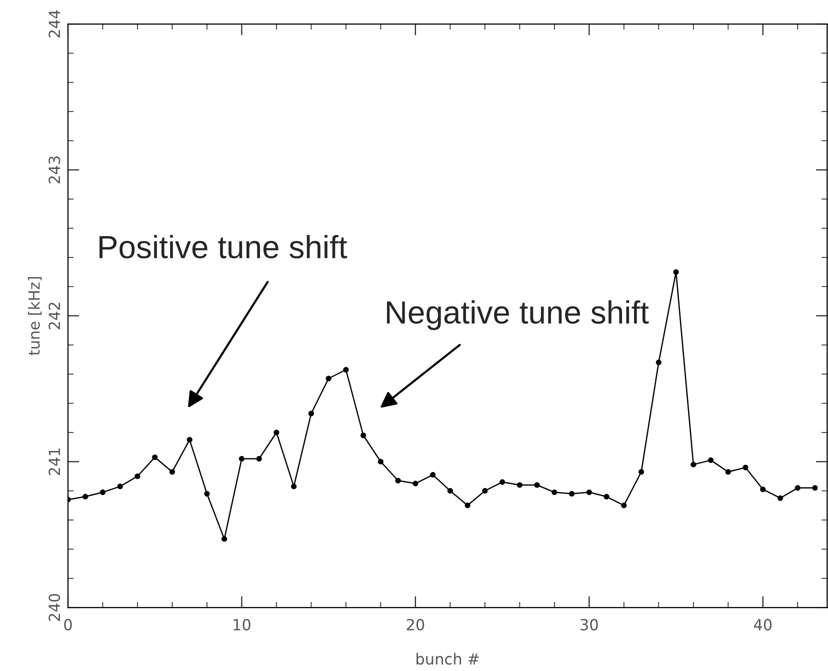 This screenshot has width=828, height=671. What do you see at coordinates (54, 24) in the screenshot?
I see `y-tick-label: 244` at bounding box center [54, 24].